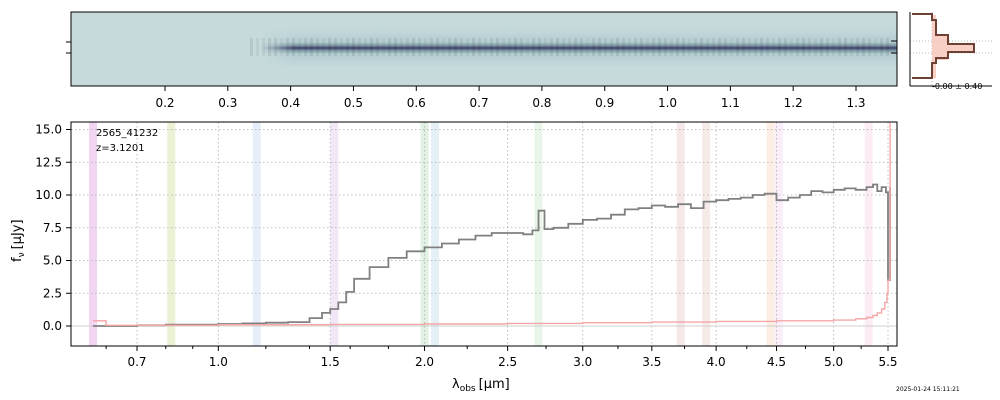 Image resolution: width=1000 pixels, height=400 pixels. What do you see at coordinates (18, 240) in the screenshot?
I see `y-axis-title: fν [μJy]` at bounding box center [18, 240].